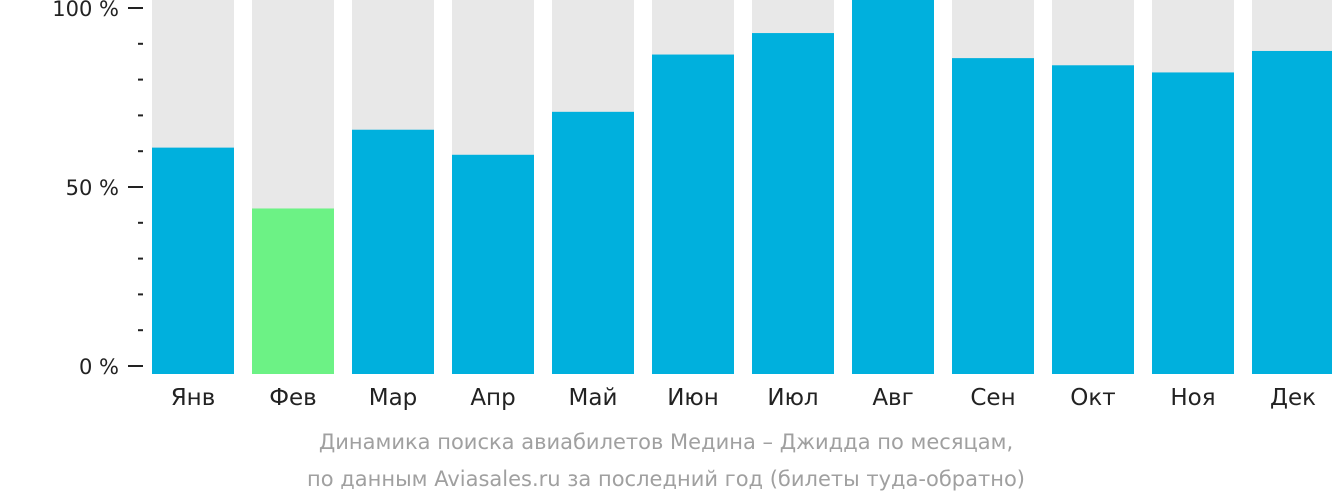 Image resolution: width=1332 pixels, height=502 pixels. Describe the element at coordinates (85, 10) in the screenshot. I see `y-tick-label: 100 %` at that location.